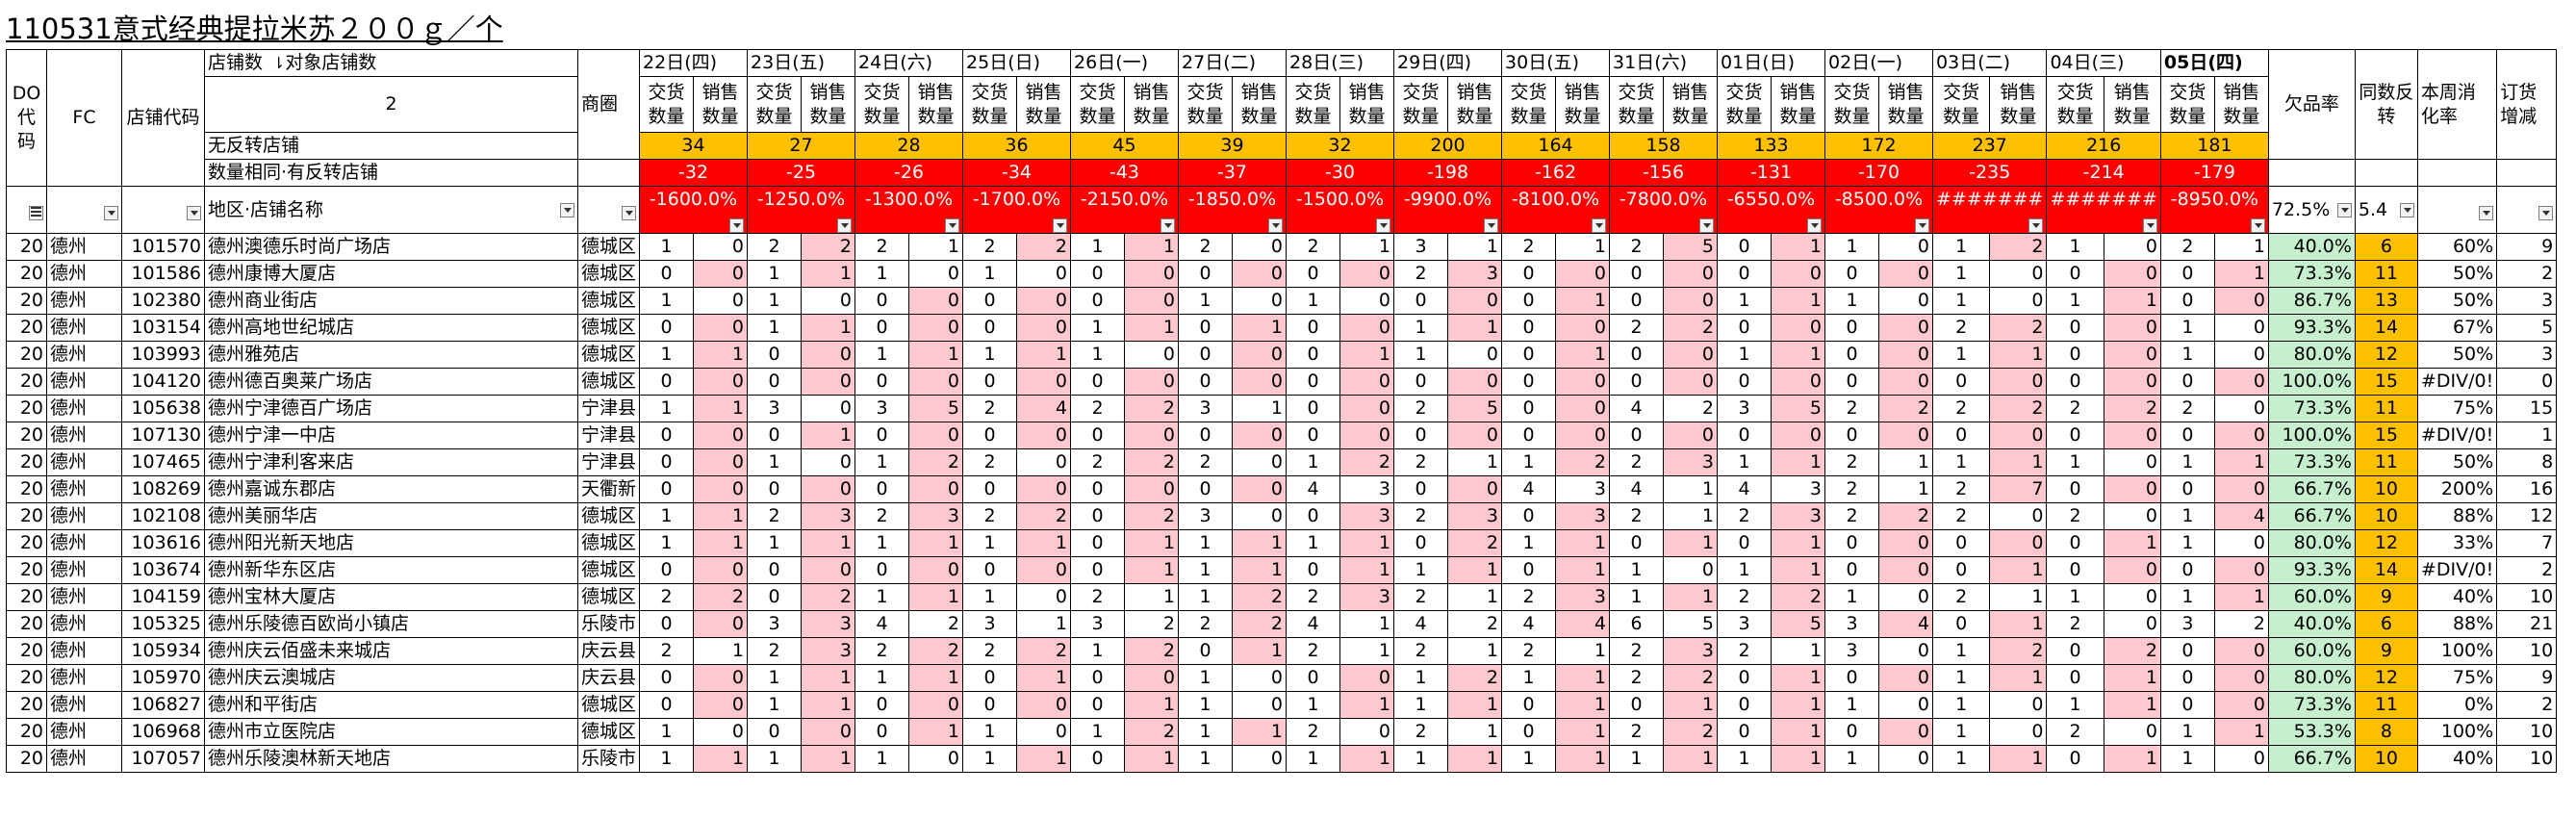  Describe the element at coordinates (391, 210) in the screenshot. I see `filter-region-store: 地区·店铺名称` at that location.